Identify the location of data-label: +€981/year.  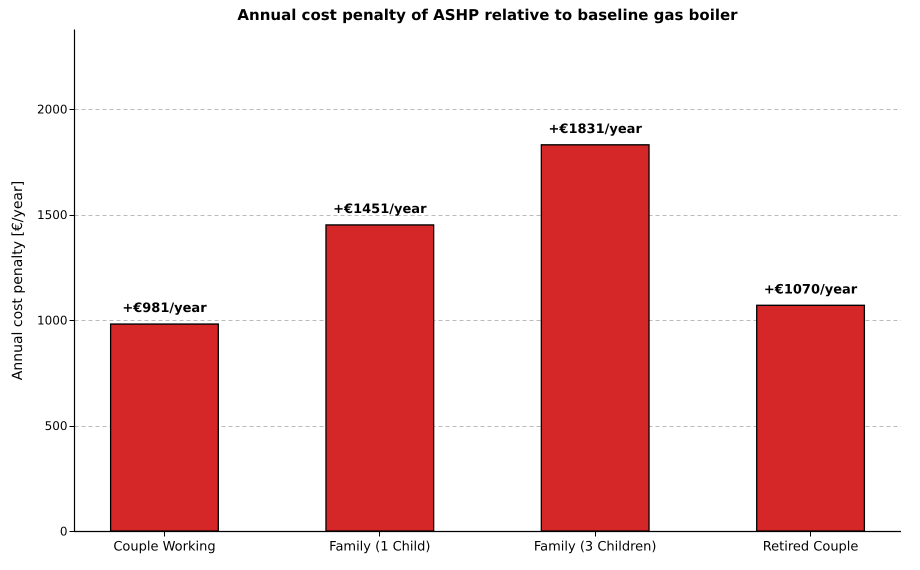
(165, 308).